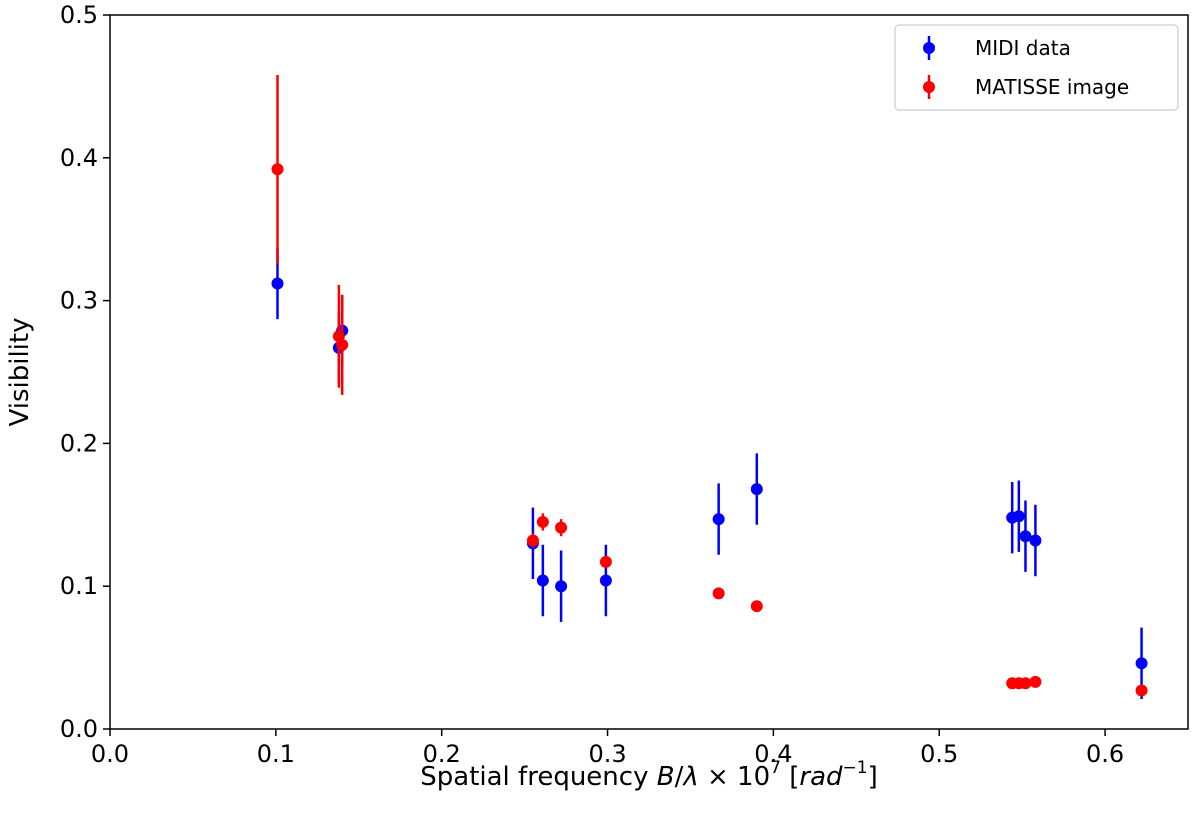 The image size is (1200, 821). I want to click on y-tick-label: 0.3, so click(79, 301).